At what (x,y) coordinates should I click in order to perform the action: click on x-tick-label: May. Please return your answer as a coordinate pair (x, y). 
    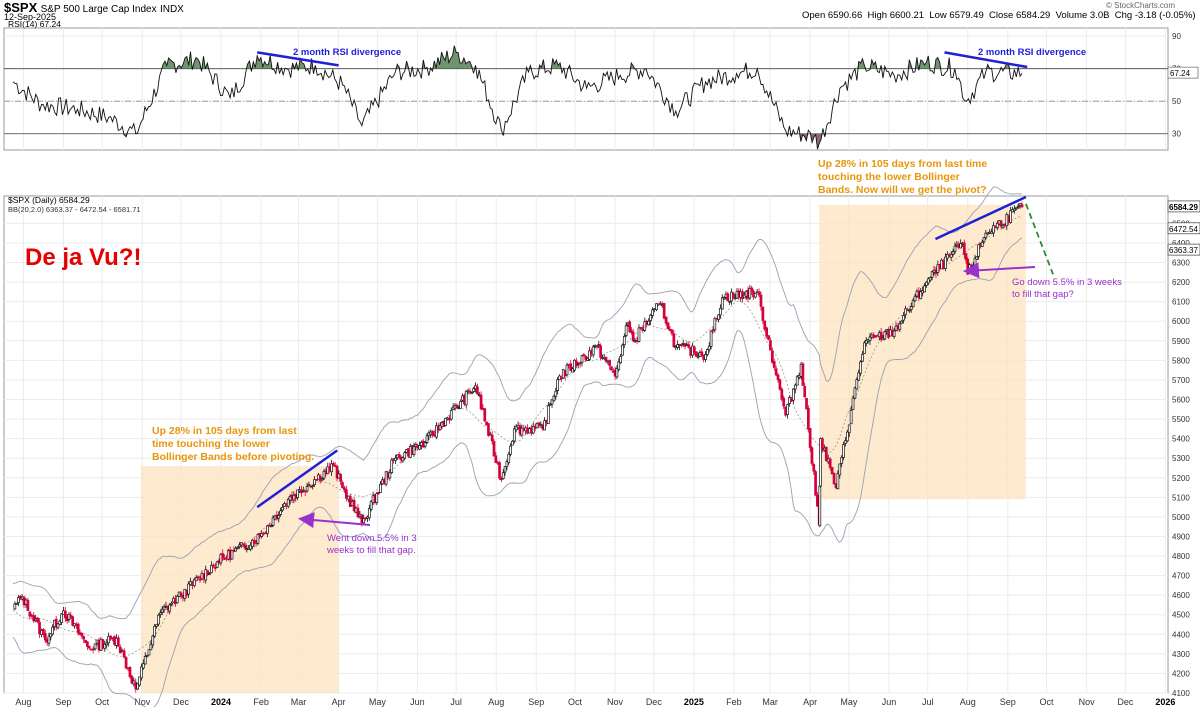
    Looking at the image, I should click on (378, 702).